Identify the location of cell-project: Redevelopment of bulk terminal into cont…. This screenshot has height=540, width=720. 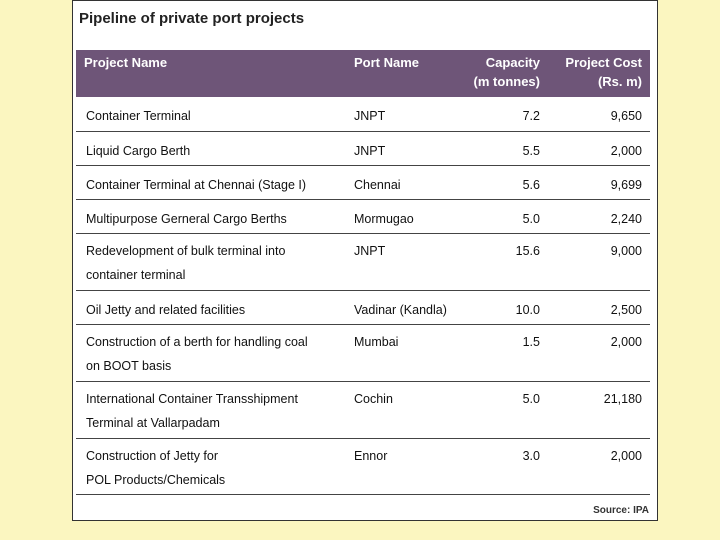
(211, 262).